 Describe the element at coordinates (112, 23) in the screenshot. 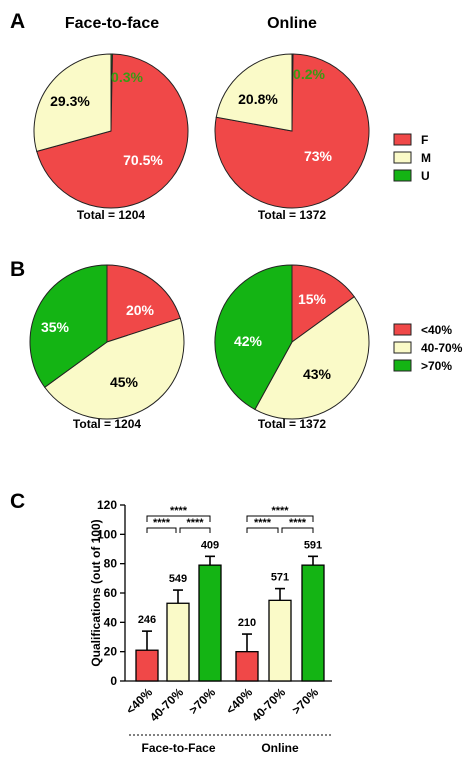

I see `face-to-face-title: Face-to-face` at that location.